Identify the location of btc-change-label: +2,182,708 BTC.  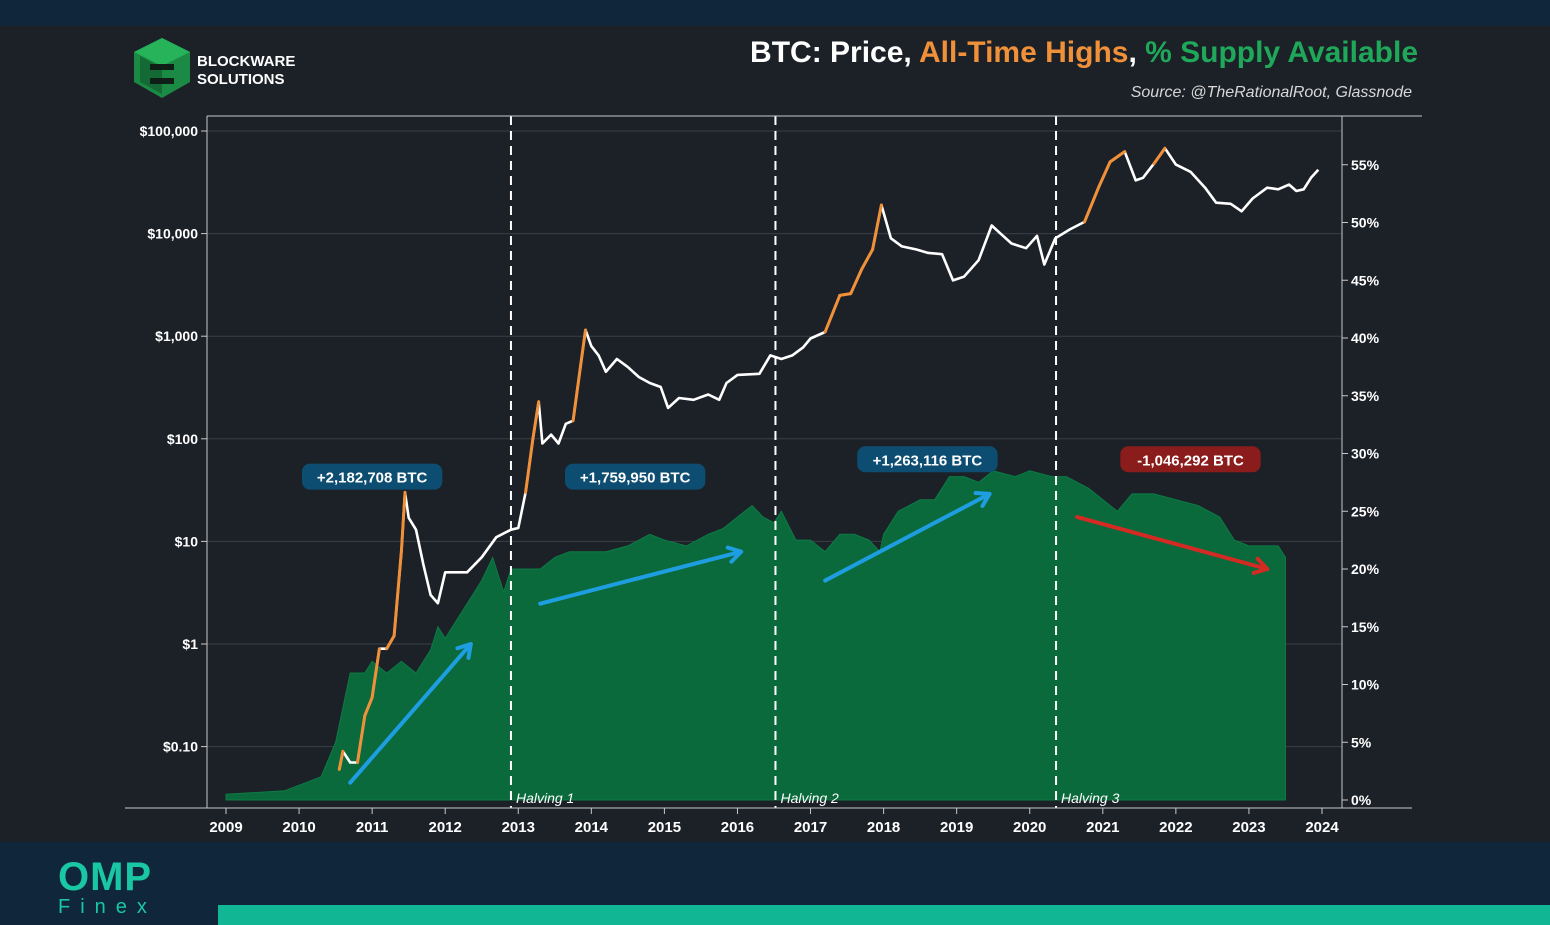
(372, 478).